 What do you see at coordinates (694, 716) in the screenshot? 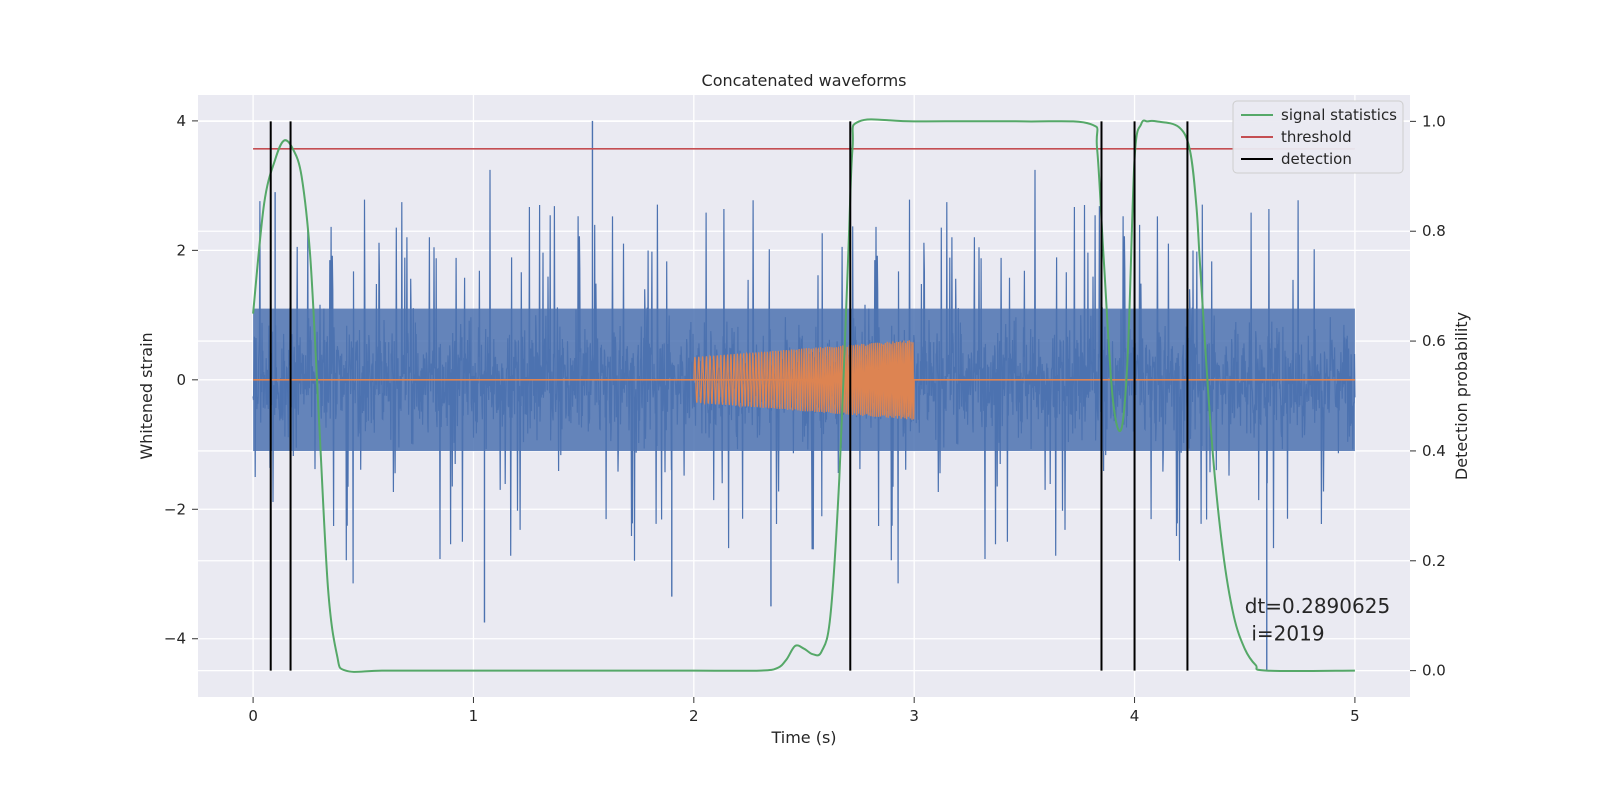
I see `x-tick-label: 2` at bounding box center [694, 716].